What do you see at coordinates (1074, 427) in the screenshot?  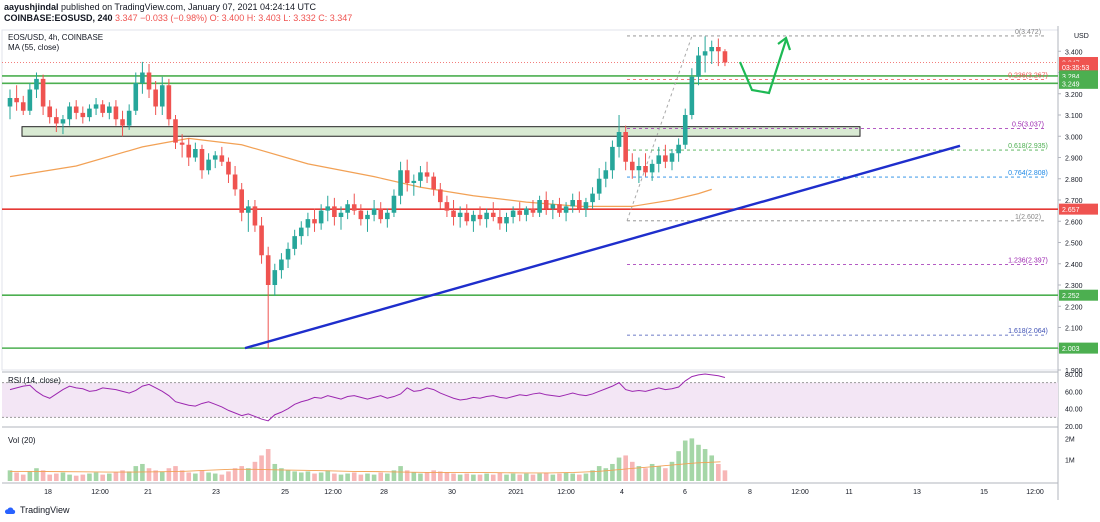 I see `rsi-tick-label: 20.00` at bounding box center [1074, 427].